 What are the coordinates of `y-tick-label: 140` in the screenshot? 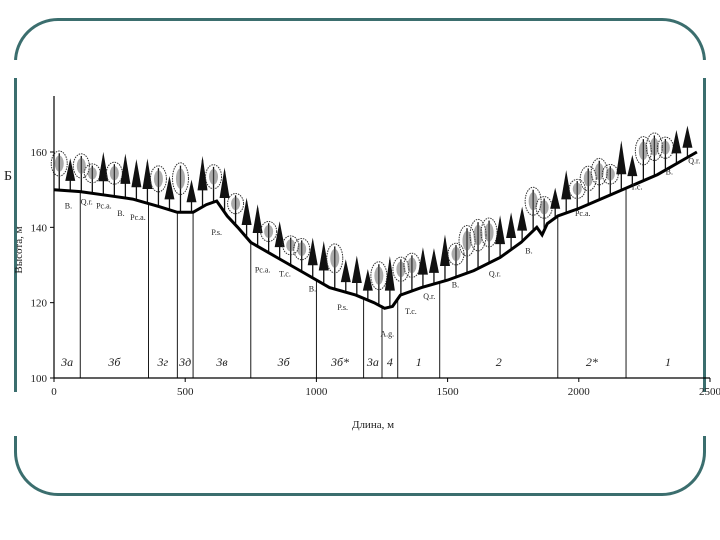 It's located at (39, 228).